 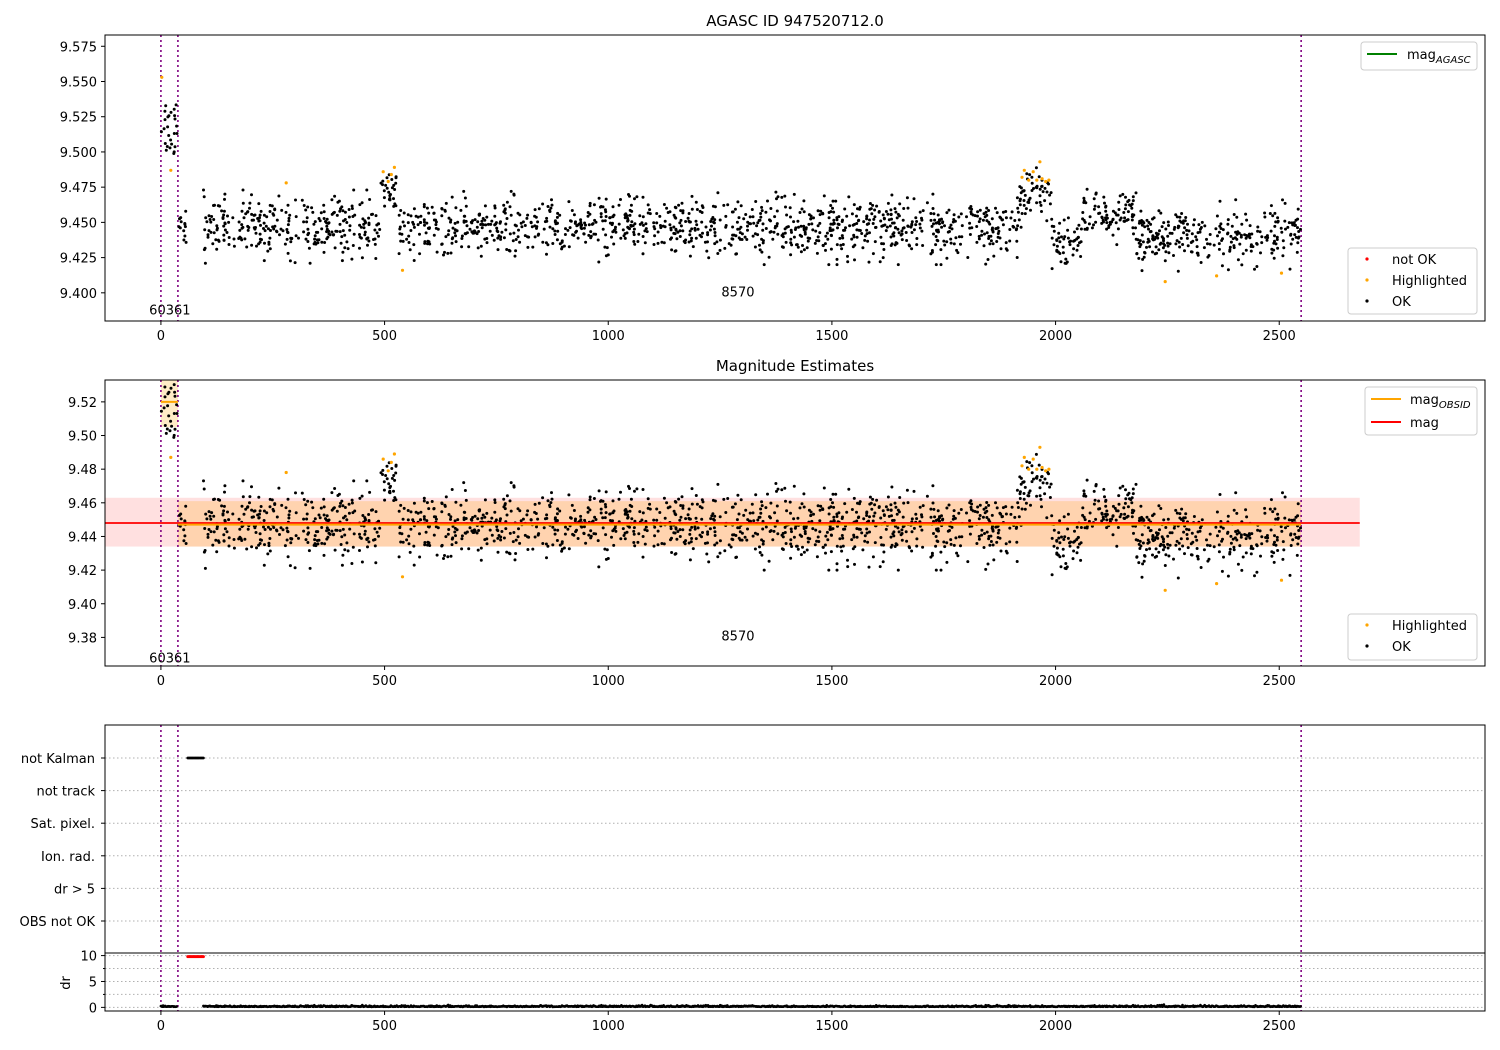 I want to click on panel2-y-ticks: 9.389.409.429.449.469.489.509.52, so click(x=86, y=521).